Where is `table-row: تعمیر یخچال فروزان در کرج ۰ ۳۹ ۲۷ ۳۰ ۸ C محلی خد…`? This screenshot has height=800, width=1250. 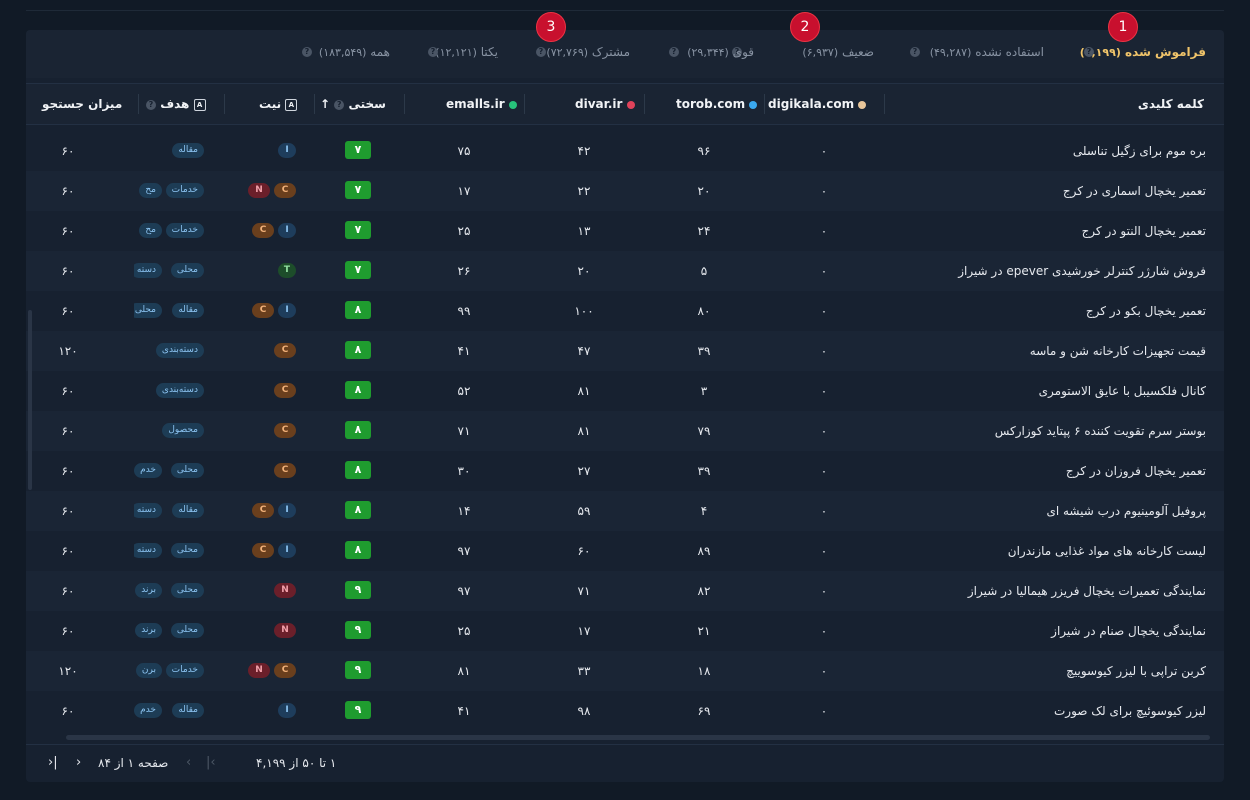
table-row: تعمیر یخچال فروزان در کرج ۰ ۳۹ ۲۷ ۳۰ ۸ C محلی خد… is located at coordinates (625, 471).